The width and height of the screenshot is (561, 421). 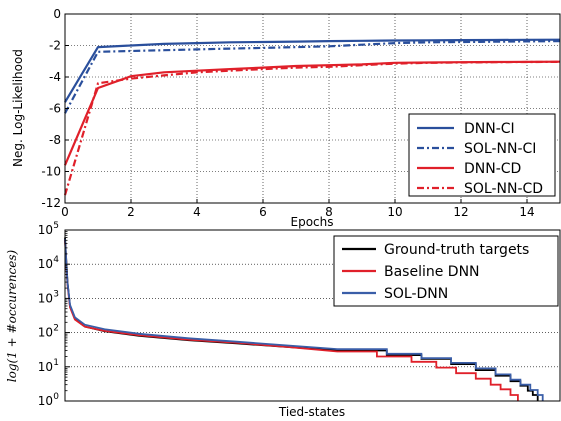 What do you see at coordinates (432, 272) in the screenshot?
I see `legend-label-baseline-dnn: Baseline DNN` at bounding box center [432, 272].